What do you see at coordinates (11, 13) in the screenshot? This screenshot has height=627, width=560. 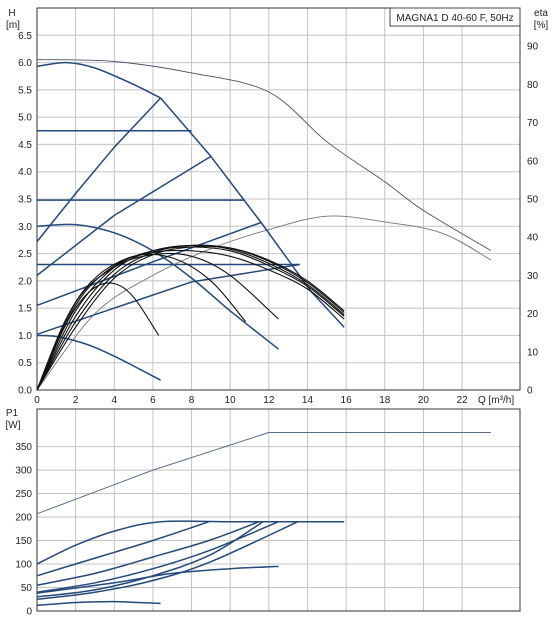 I see `y-axis-label: H` at bounding box center [11, 13].